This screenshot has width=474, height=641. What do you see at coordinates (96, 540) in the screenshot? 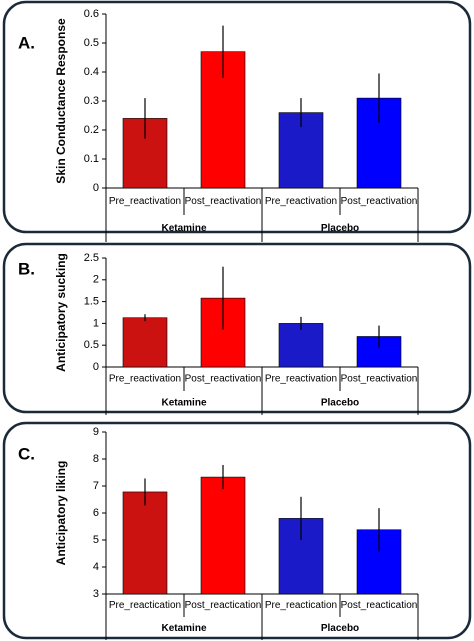
I see `y-tick-label: 5` at bounding box center [96, 540].